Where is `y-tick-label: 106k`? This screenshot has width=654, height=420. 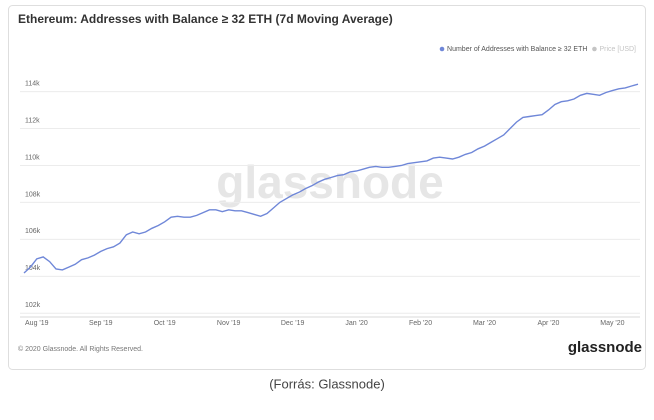
y-tick-label: 106k is located at coordinates (33, 231).